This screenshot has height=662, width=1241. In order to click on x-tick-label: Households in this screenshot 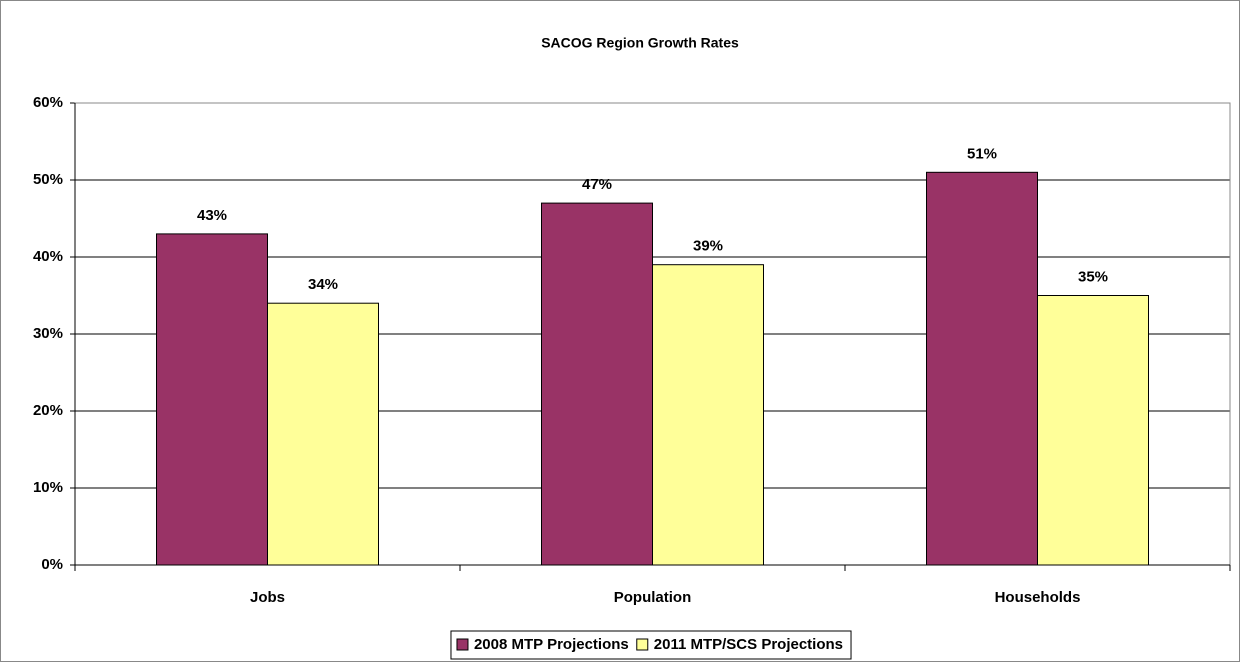, I will do `click(1038, 597)`.